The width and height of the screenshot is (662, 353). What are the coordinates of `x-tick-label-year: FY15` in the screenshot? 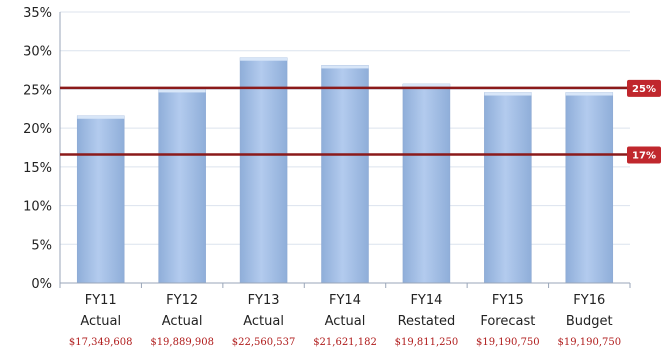 It's located at (508, 300).